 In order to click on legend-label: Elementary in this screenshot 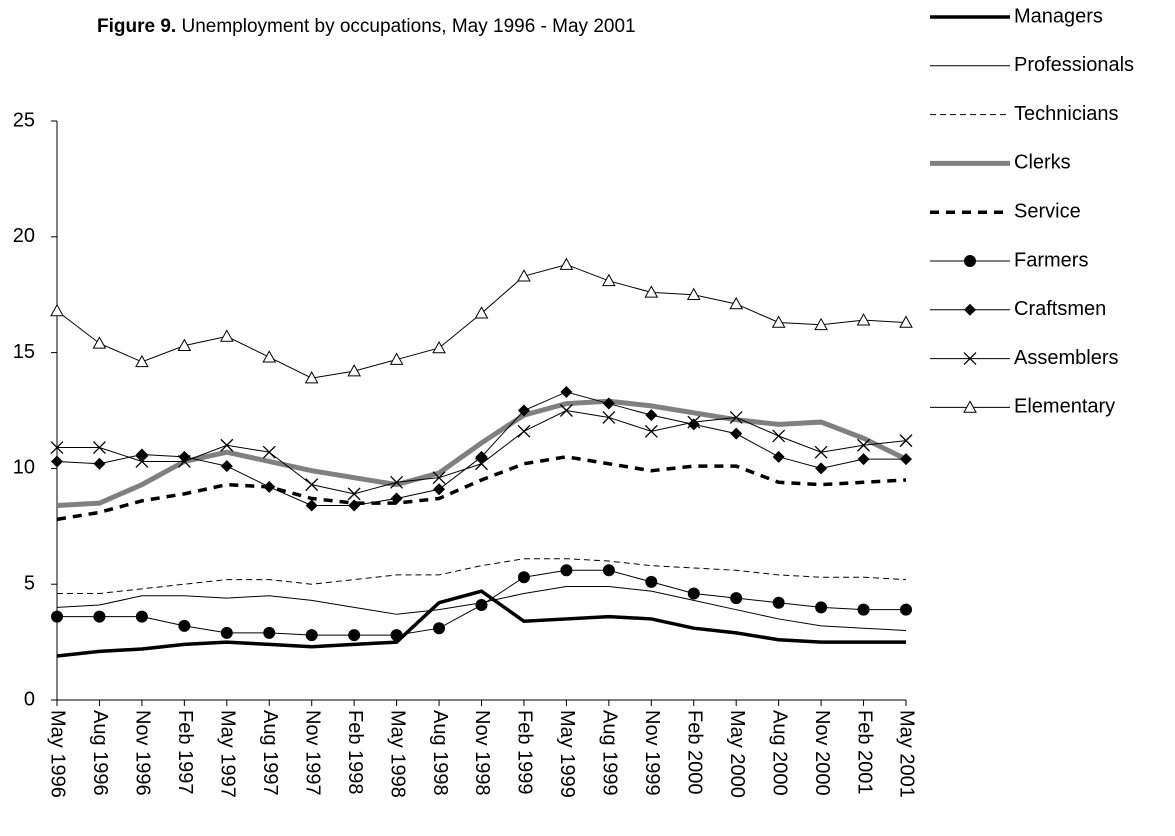, I will do `click(1064, 407)`.